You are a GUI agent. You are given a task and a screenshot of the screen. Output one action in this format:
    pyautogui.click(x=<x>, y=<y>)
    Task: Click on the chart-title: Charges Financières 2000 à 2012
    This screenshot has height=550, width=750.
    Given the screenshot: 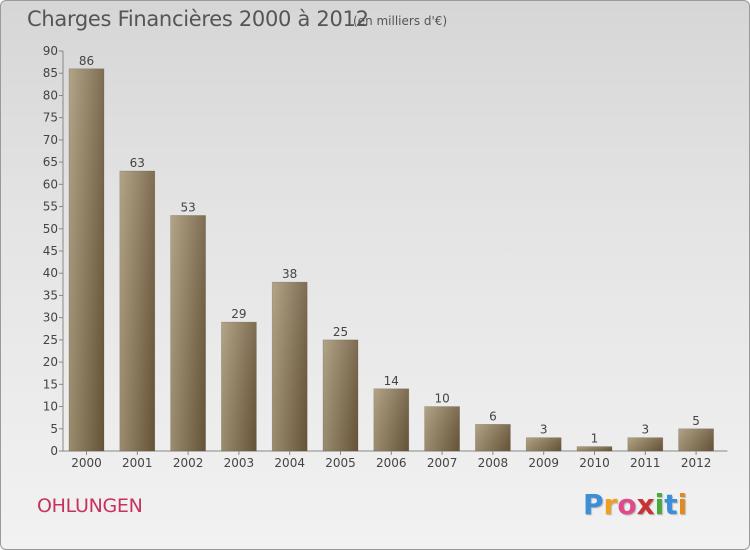 What is the action you would take?
    pyautogui.click(x=198, y=19)
    